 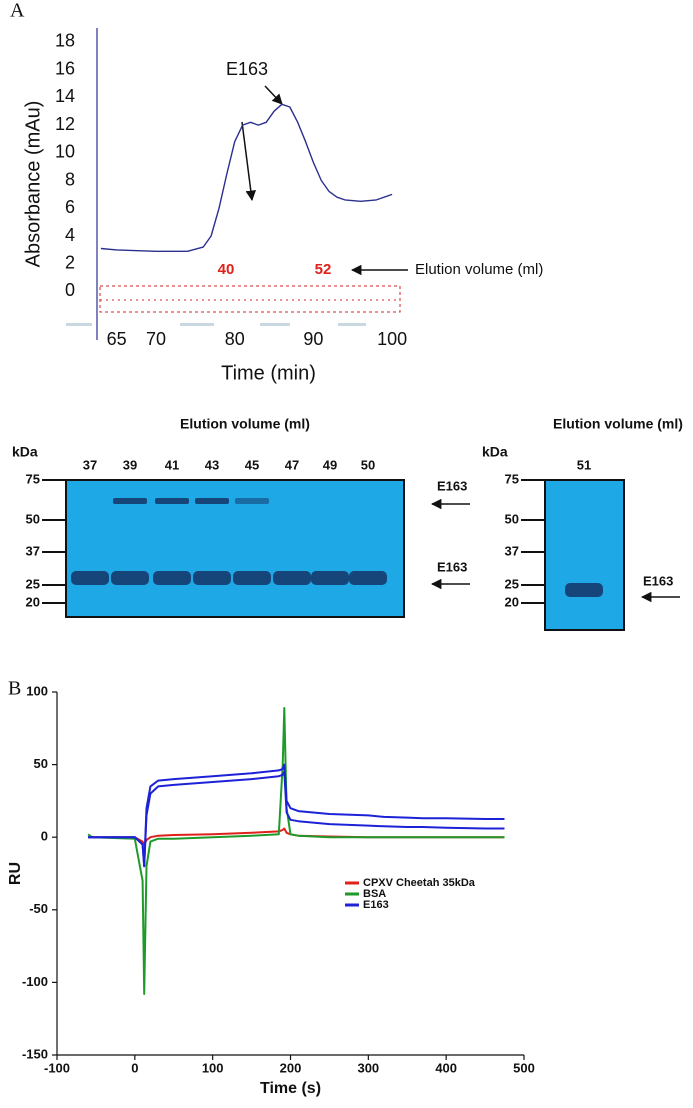 I want to click on panel-label: A, so click(x=17, y=11).